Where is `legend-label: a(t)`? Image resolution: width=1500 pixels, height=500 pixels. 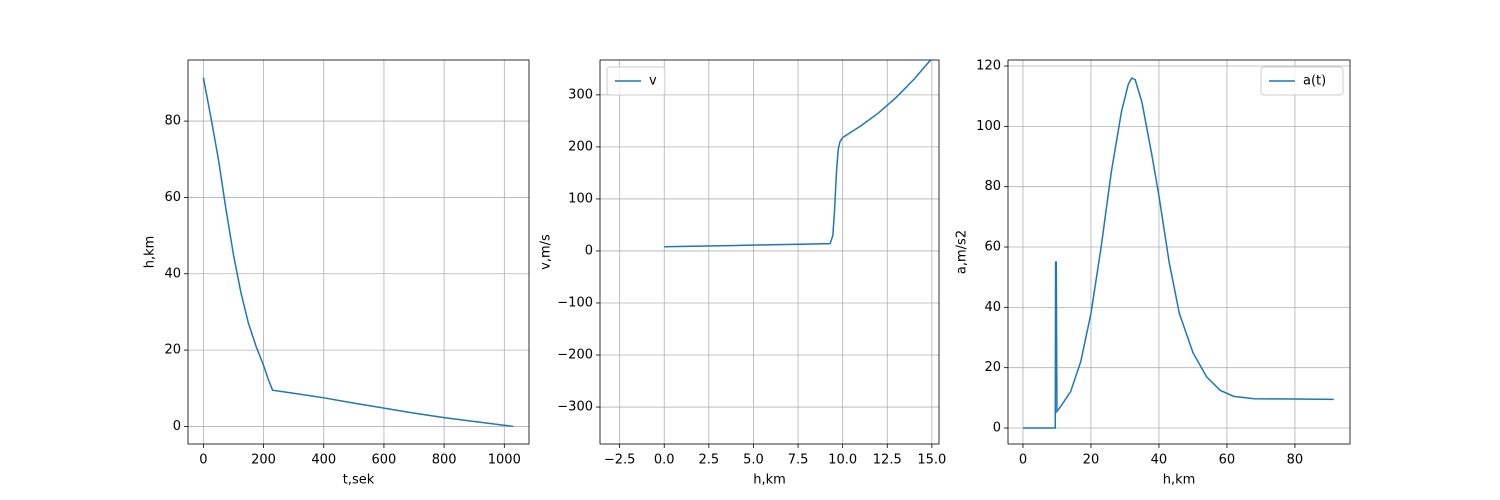 legend-label: a(t) is located at coordinates (1314, 81).